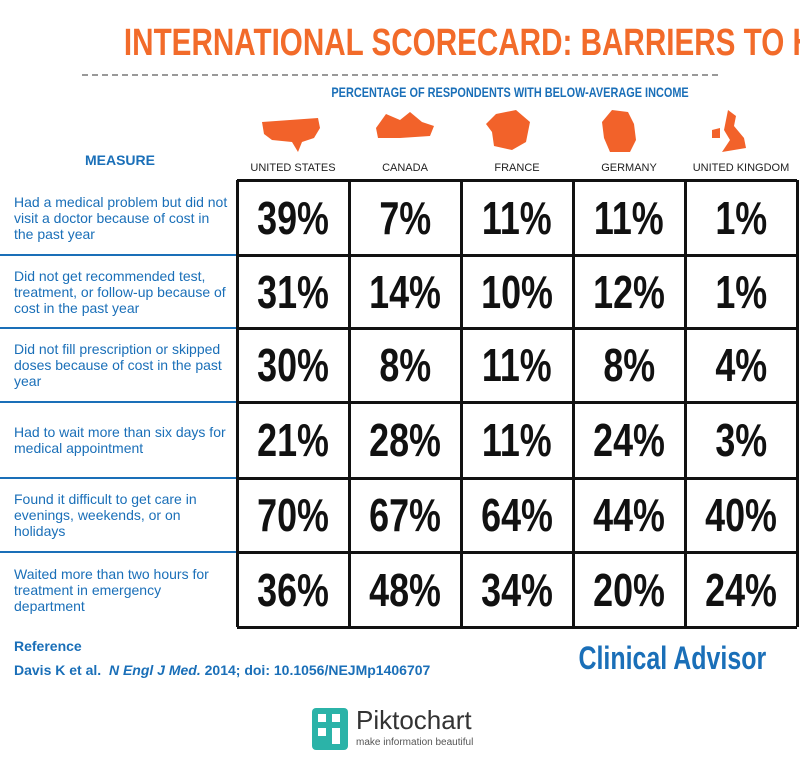 The image size is (800, 772). I want to click on value-cell: 34%, so click(517, 589).